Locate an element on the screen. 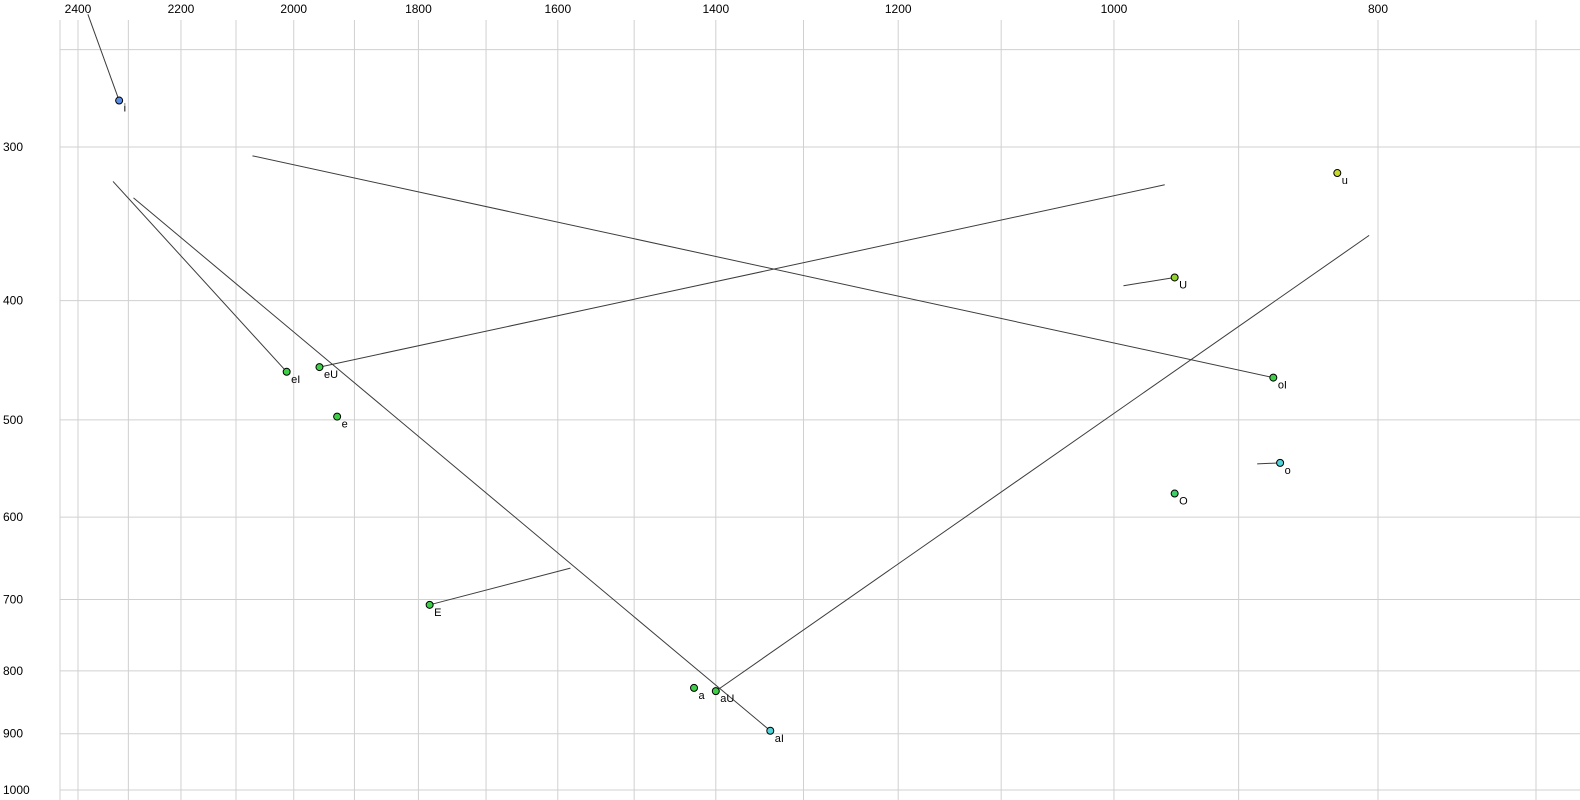 The image size is (1580, 800). y-tick-label: 700 is located at coordinates (13, 600).